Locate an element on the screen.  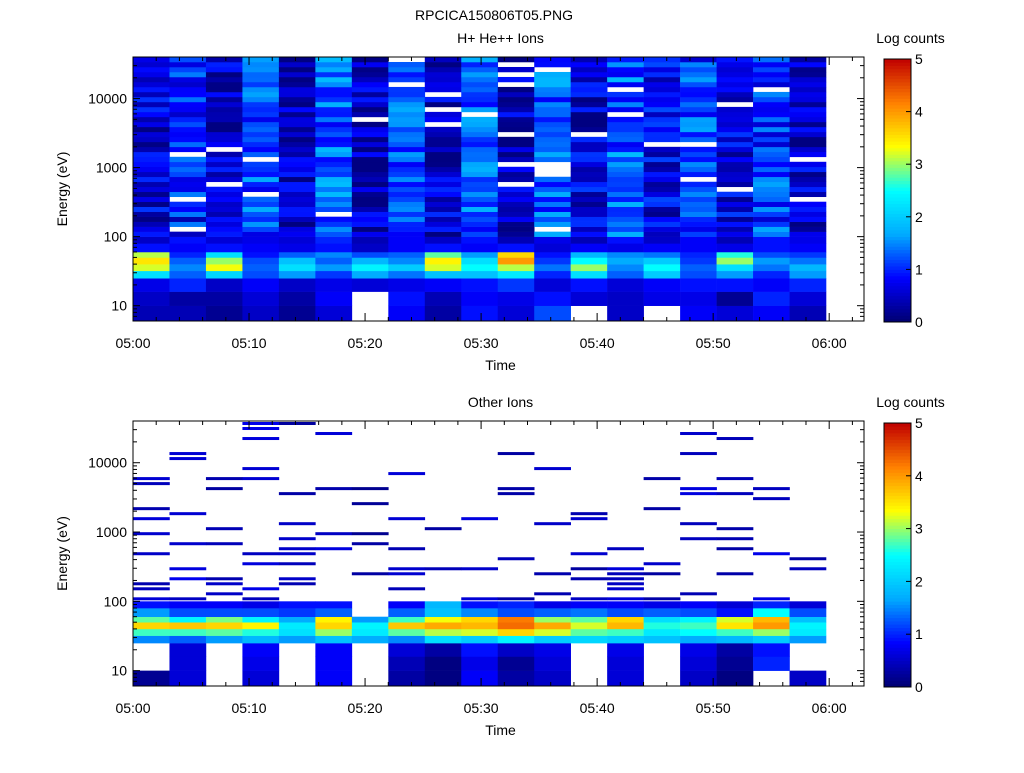
colorbar-frame is located at coordinates (897, 190).